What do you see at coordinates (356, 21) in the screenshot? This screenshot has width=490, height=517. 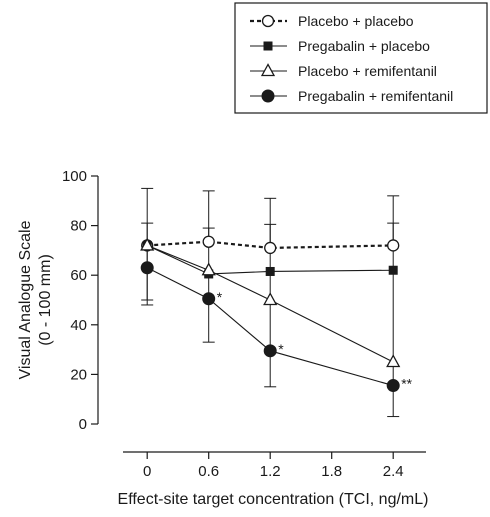 I see `legend-placebo-placebo-label: Placebo + placebo` at bounding box center [356, 21].